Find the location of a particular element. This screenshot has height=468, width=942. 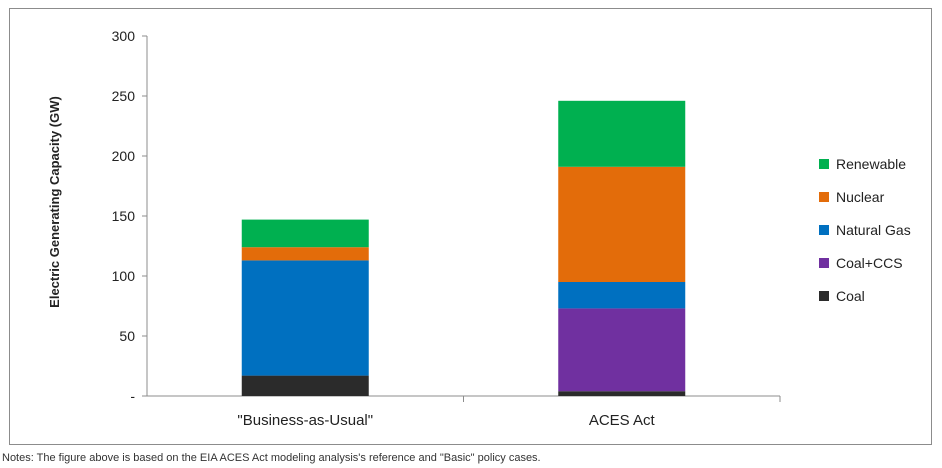

category-label: ACES Act is located at coordinates (622, 420).